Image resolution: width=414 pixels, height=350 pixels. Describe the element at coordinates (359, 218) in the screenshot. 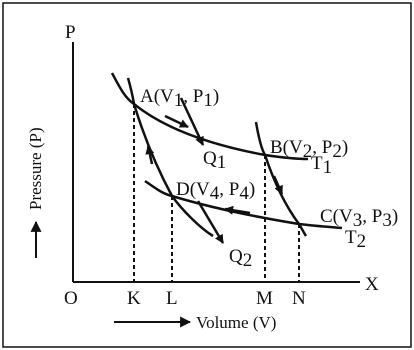

I see `point-c-label: C(V3, P3)` at that location.